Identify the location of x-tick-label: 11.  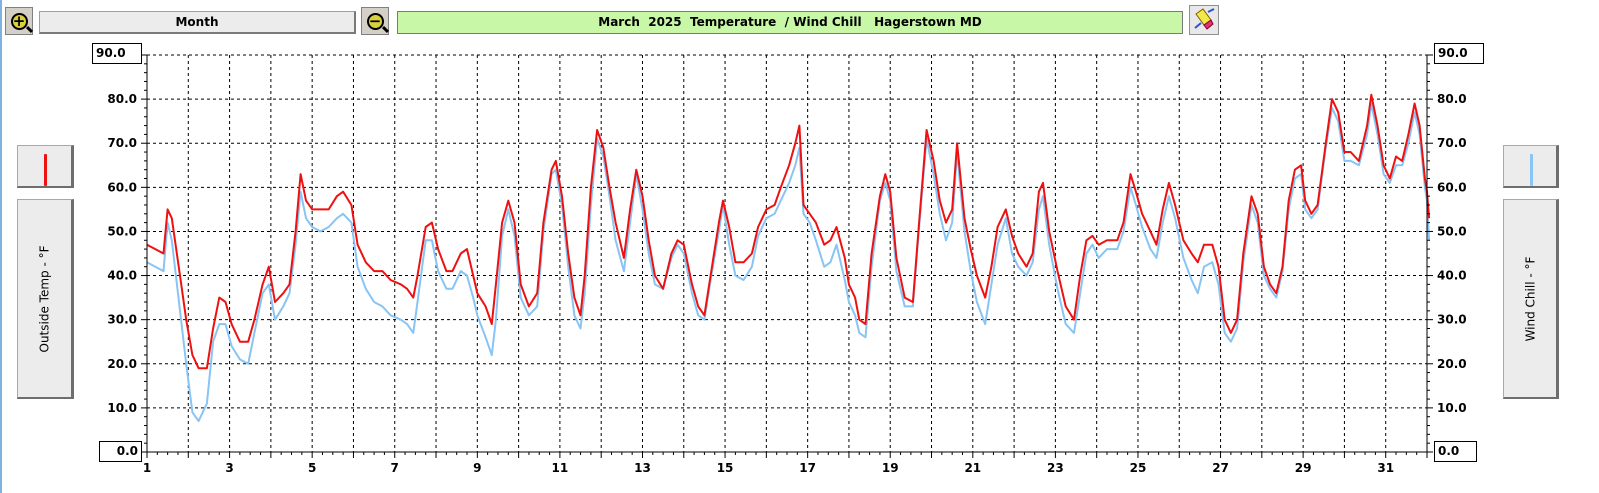
(560, 468).